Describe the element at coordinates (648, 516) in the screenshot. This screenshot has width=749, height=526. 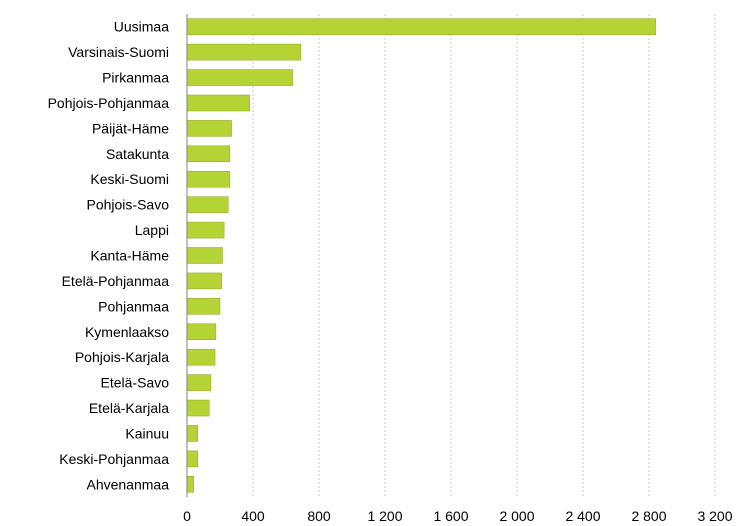
I see `x-tick-label: 2 800` at that location.